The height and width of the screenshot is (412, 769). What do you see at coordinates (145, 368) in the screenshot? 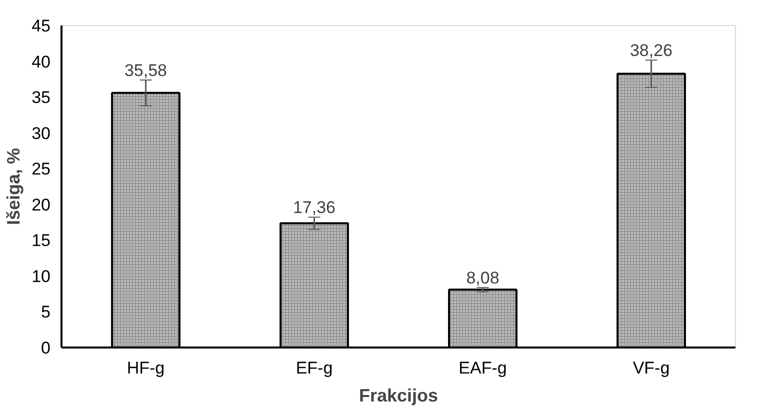
I see `x-tick-label: HF-g` at bounding box center [145, 368].